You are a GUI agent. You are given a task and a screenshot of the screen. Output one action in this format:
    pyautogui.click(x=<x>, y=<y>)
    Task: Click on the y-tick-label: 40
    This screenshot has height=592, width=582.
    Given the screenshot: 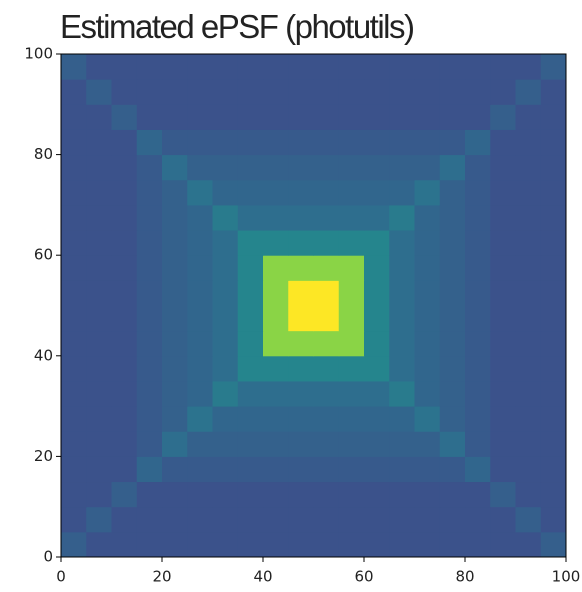 What is the action you would take?
    pyautogui.click(x=43, y=355)
    